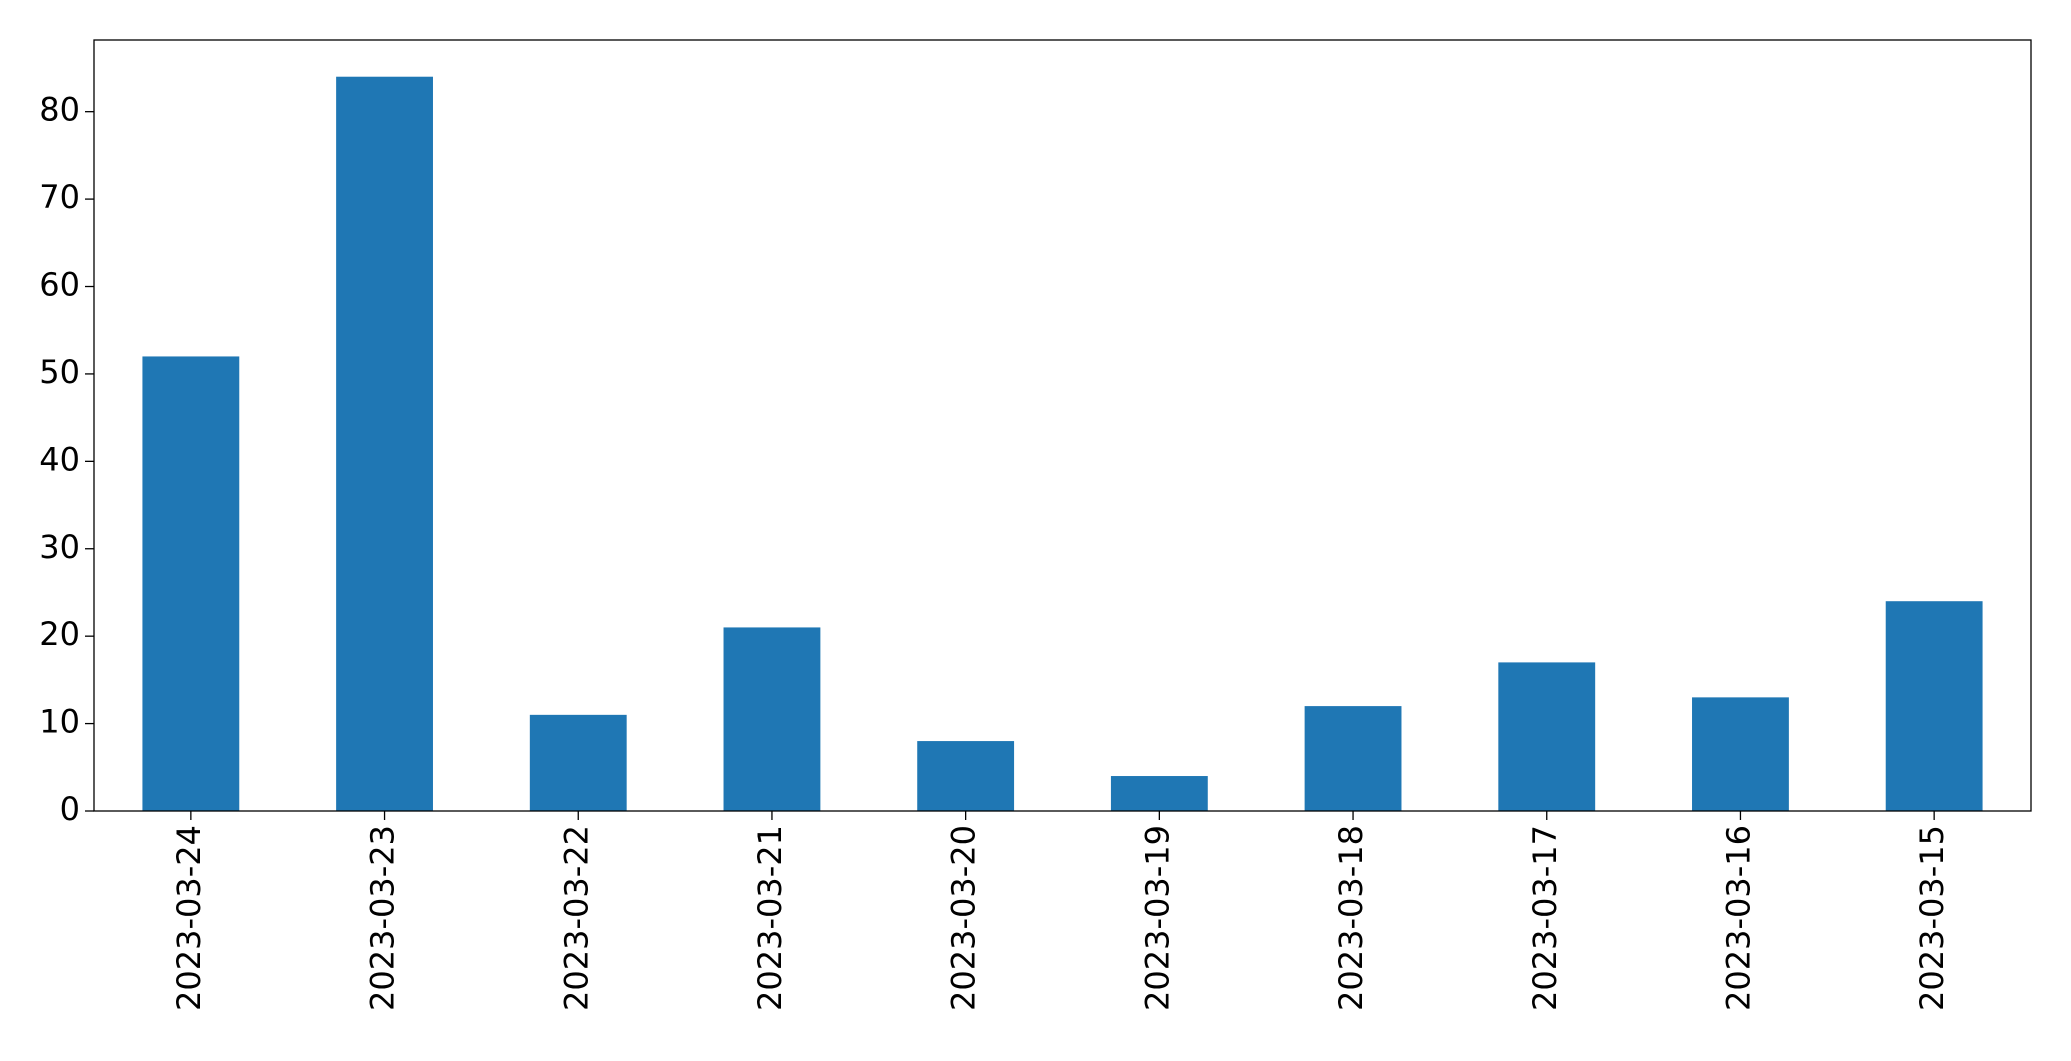 The height and width of the screenshot is (1061, 2071). What do you see at coordinates (59, 634) in the screenshot?
I see `y-tick-label: 20` at bounding box center [59, 634].